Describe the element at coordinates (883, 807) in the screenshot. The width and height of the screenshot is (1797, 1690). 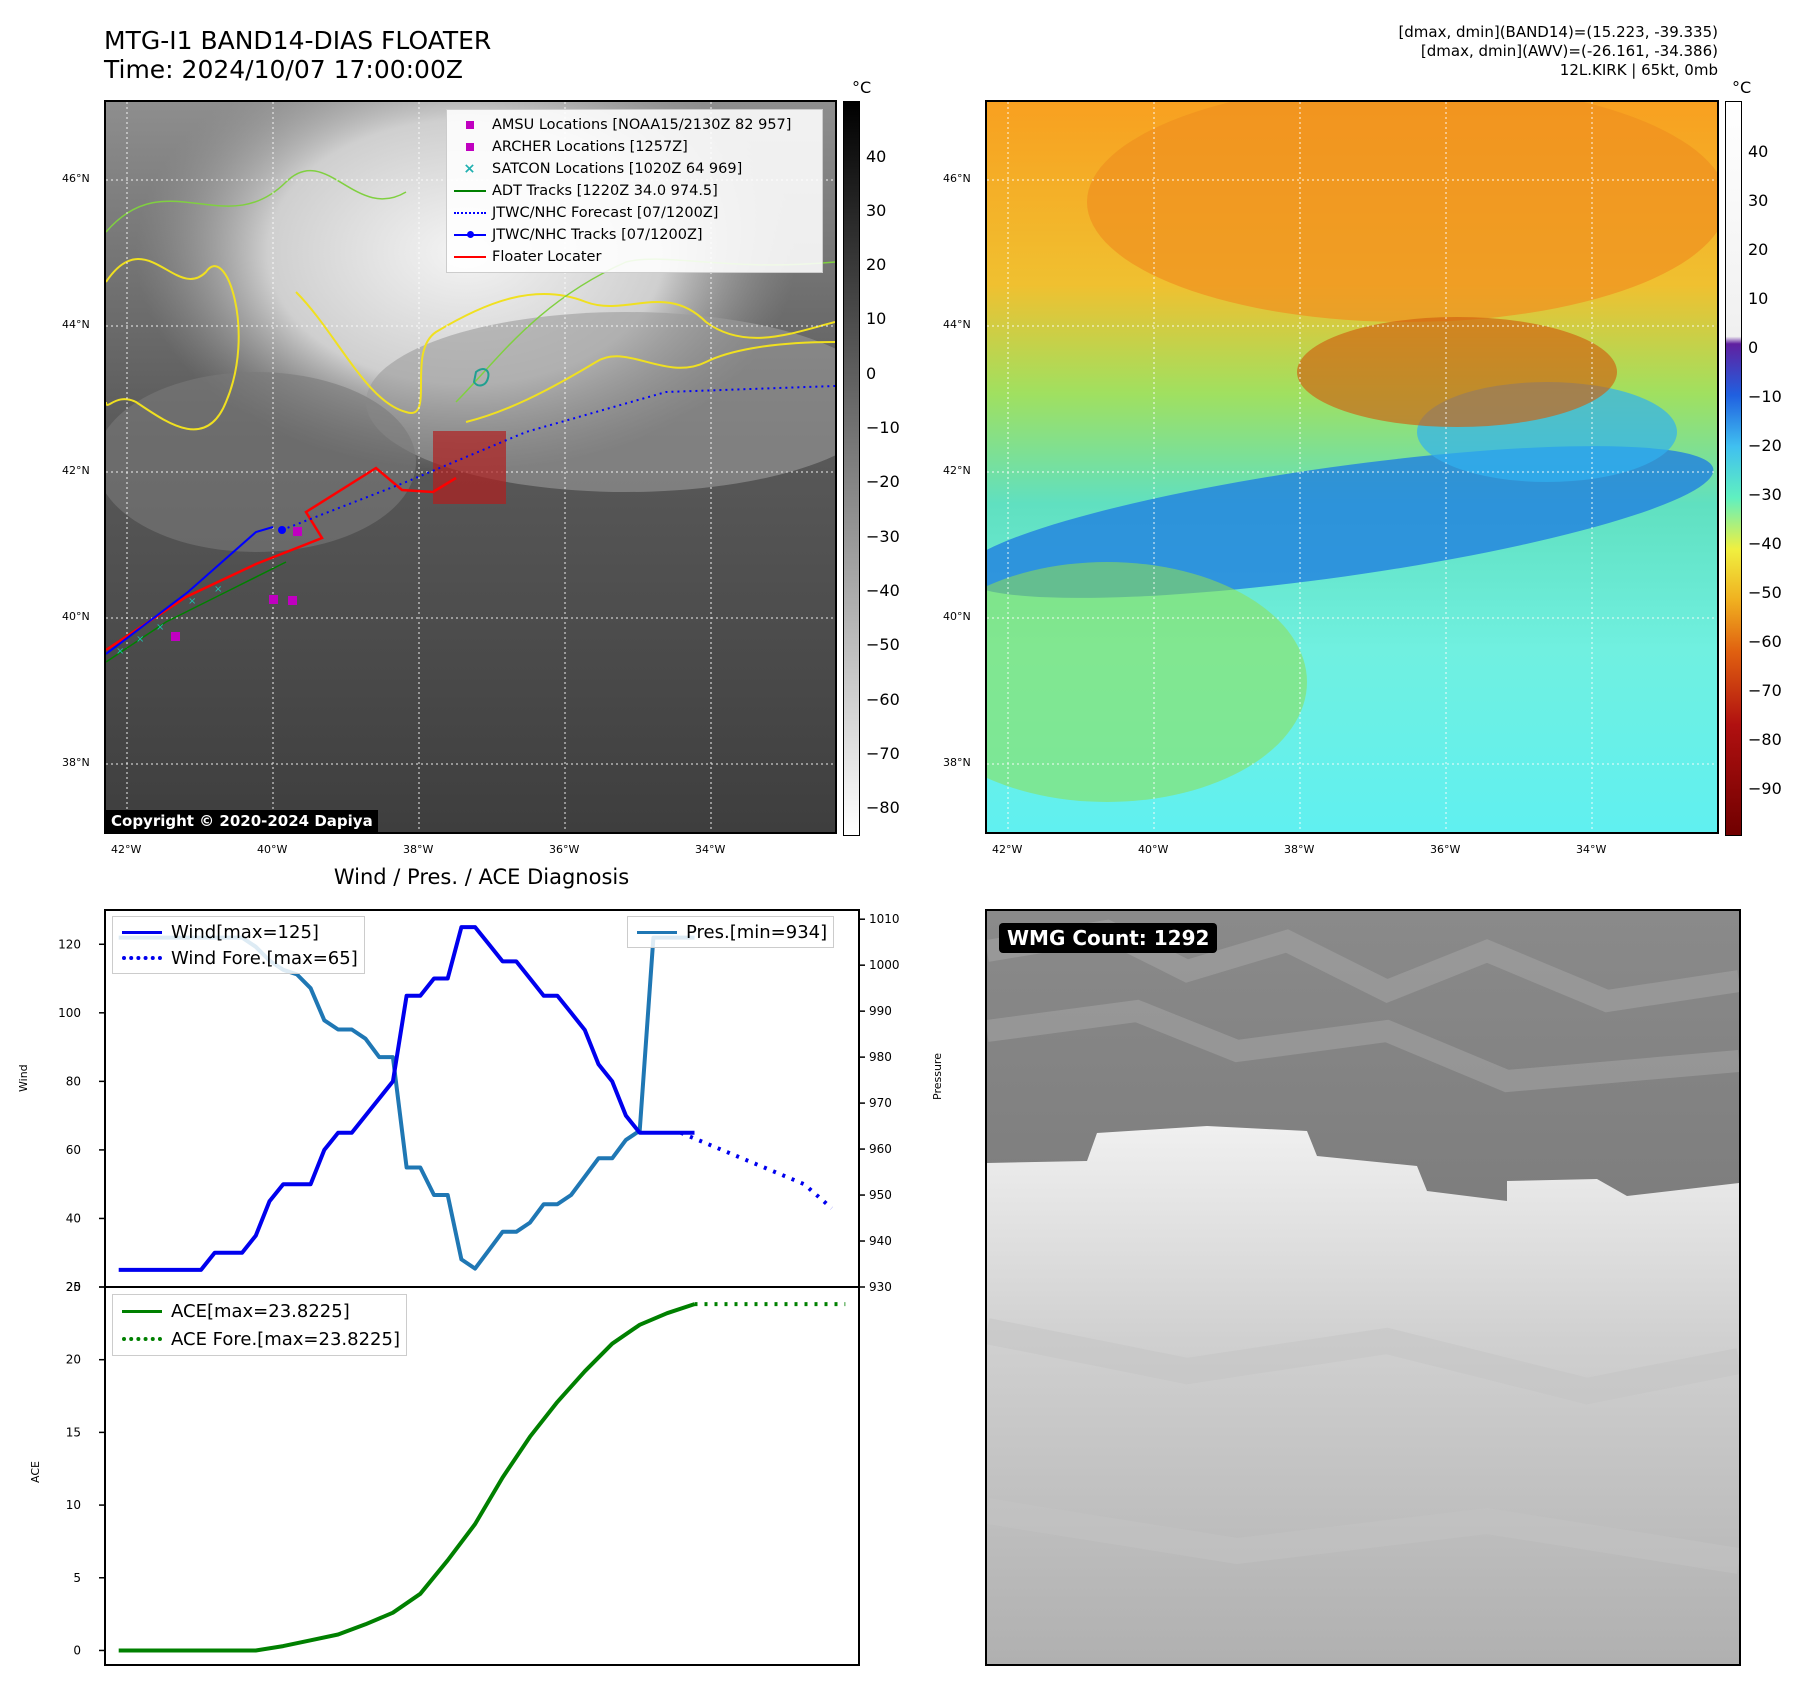
I see `cb-left-tick: −80` at that location.